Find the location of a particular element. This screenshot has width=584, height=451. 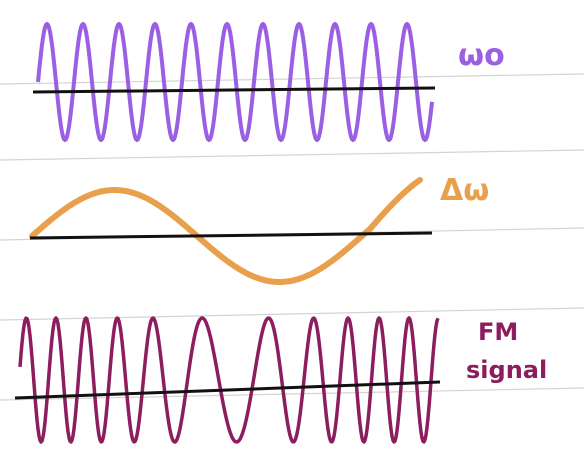

carrier-label: ωo is located at coordinates (481, 55).